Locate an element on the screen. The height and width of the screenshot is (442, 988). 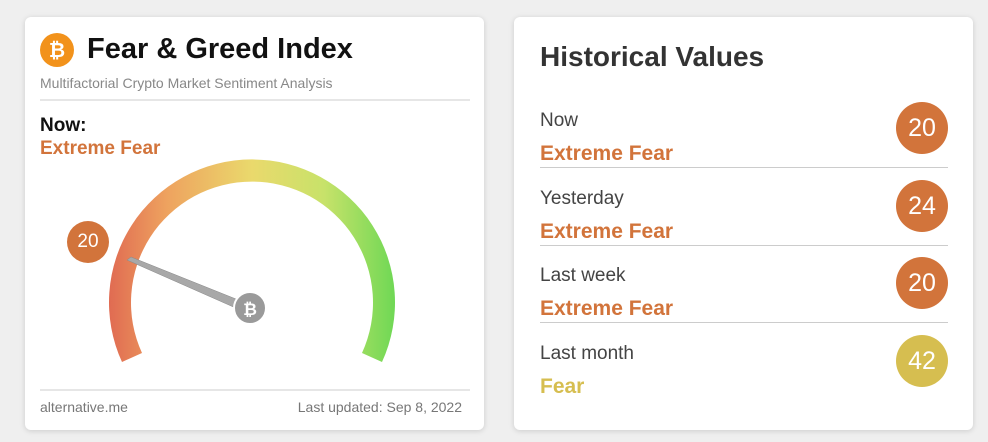
value-badge is located at coordinates (88, 242).